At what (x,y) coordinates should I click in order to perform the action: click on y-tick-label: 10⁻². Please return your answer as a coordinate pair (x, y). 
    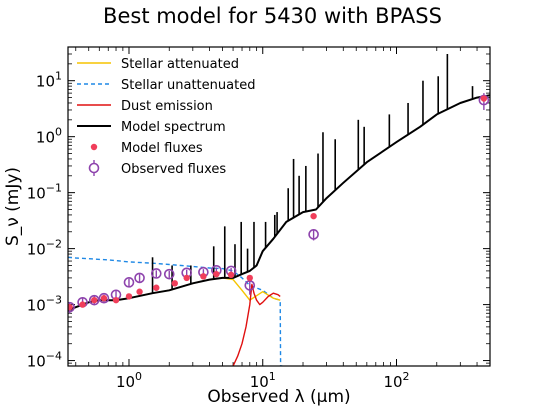
    Looking at the image, I should click on (44, 248).